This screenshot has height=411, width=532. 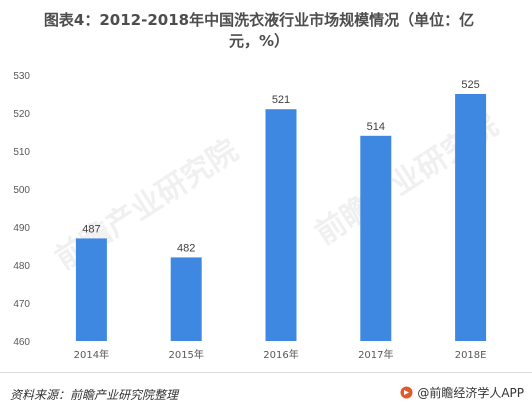 What do you see at coordinates (259, 41) in the screenshot?
I see `chart-title-line-2: 元，%）` at bounding box center [259, 41].